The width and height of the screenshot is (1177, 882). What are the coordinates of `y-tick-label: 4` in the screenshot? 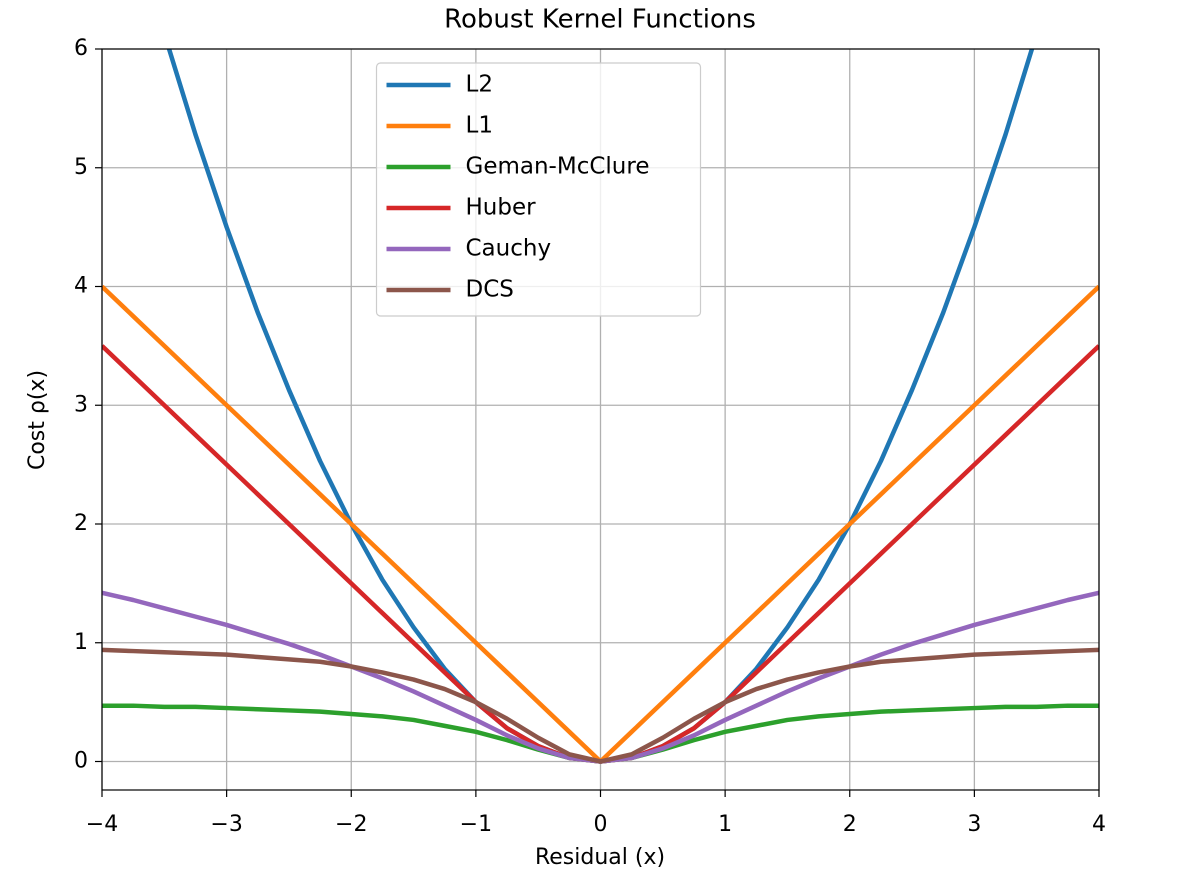 It's located at (81, 286).